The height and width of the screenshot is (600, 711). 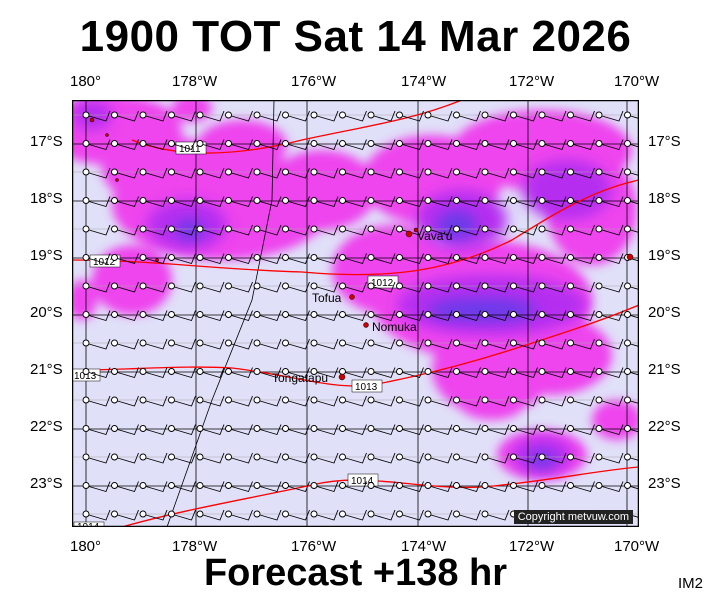 What do you see at coordinates (532, 81) in the screenshot?
I see `lon-label-top: 172°W` at bounding box center [532, 81].